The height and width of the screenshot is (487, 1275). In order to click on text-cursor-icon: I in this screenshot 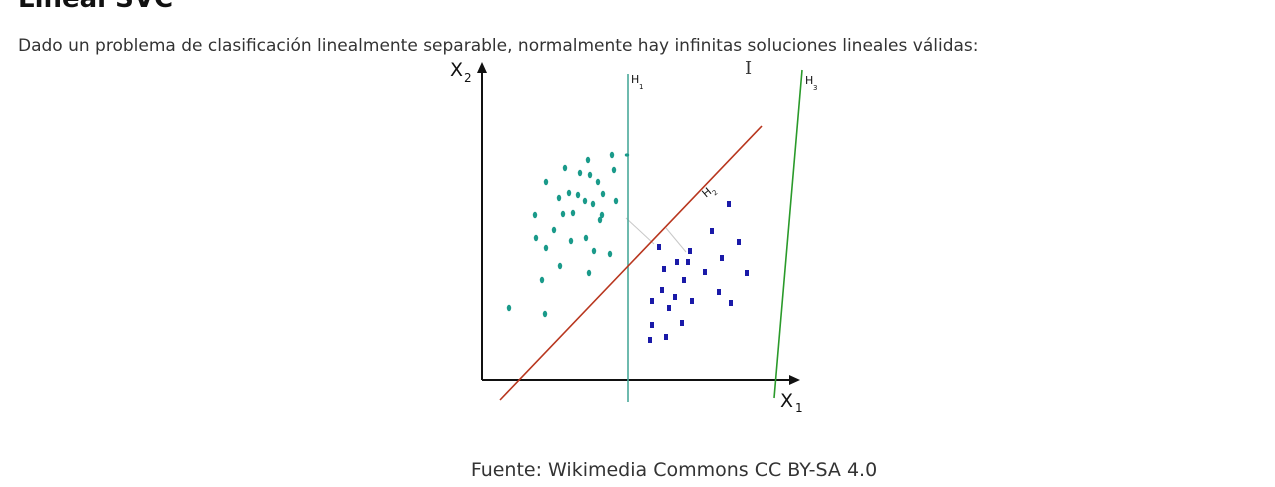, I will do `click(749, 68)`.